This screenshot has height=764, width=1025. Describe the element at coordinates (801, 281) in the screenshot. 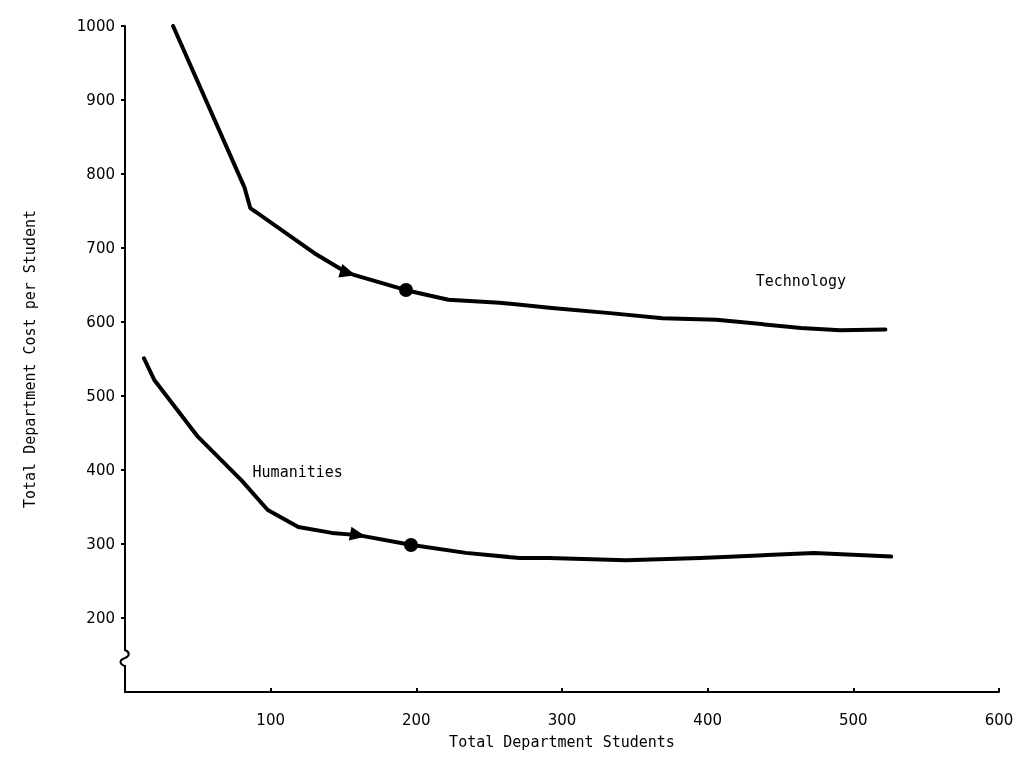

I see `text: Technology` at that location.